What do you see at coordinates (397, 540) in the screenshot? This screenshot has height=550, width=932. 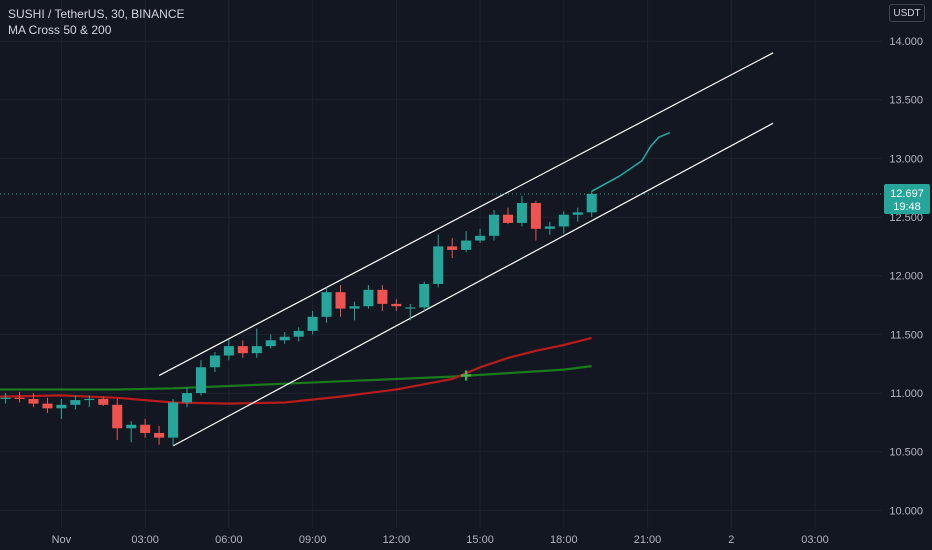 I see `x-tick-label: 12:00` at bounding box center [397, 540].